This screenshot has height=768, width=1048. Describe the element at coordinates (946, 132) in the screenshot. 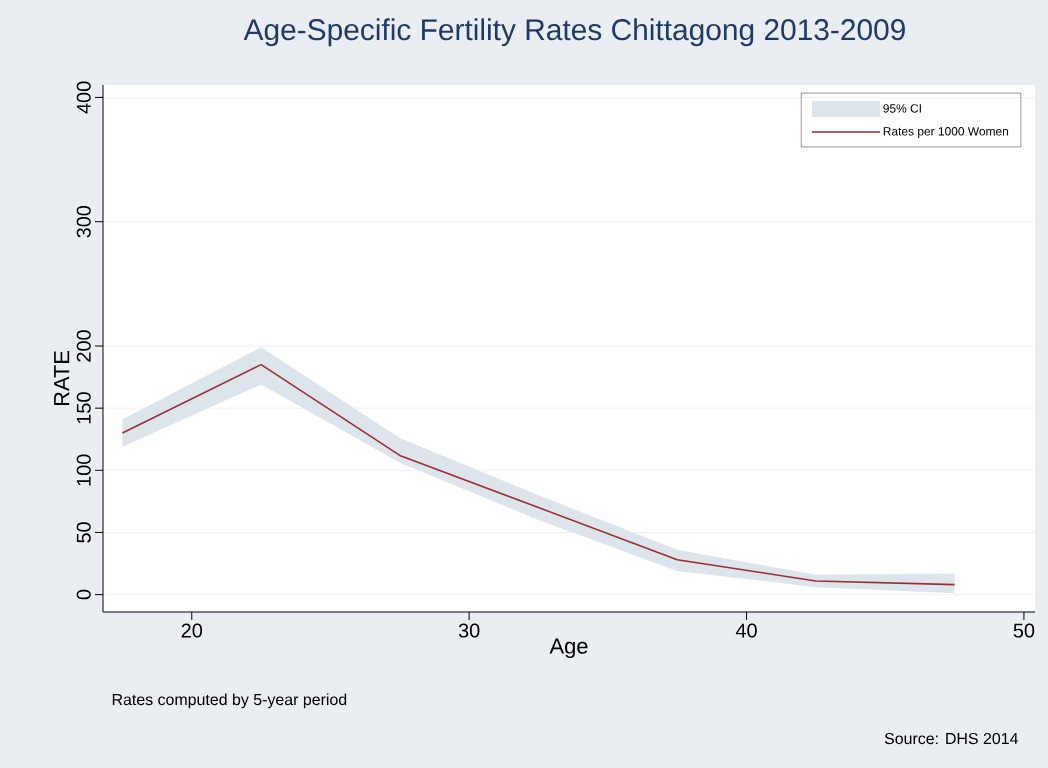

I see `text: Rates per 1000 Women` at that location.